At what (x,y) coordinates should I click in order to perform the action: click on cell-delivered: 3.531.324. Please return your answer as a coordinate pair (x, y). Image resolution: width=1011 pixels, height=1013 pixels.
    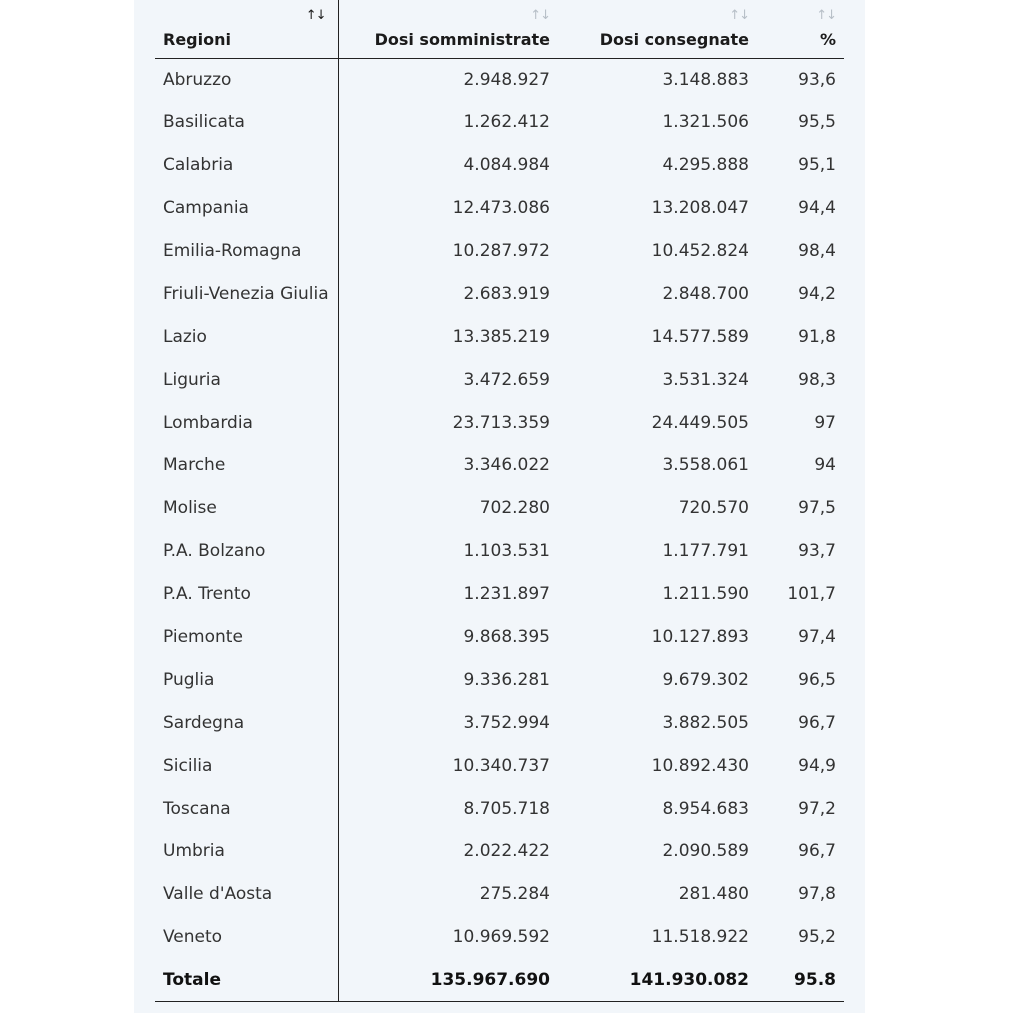
    Looking at the image, I should click on (705, 379).